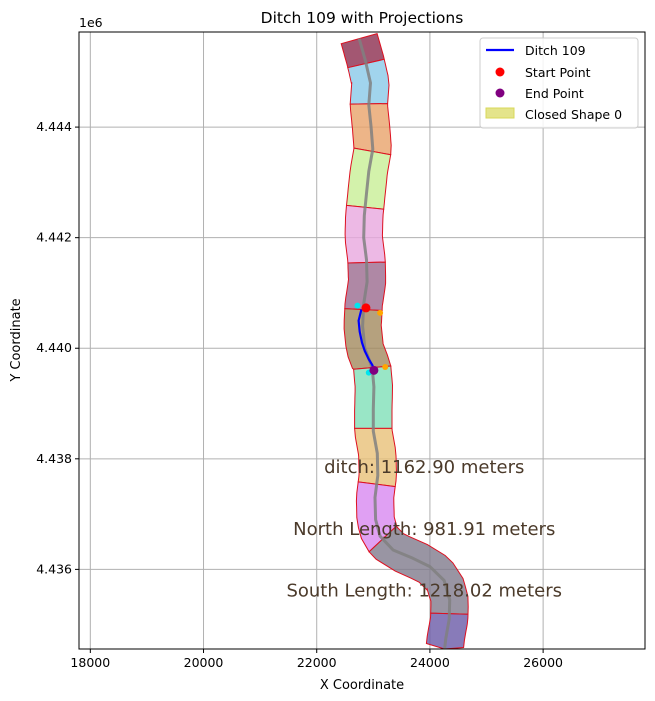  I want to click on y-tick-label: 4.438, so click(54, 458).